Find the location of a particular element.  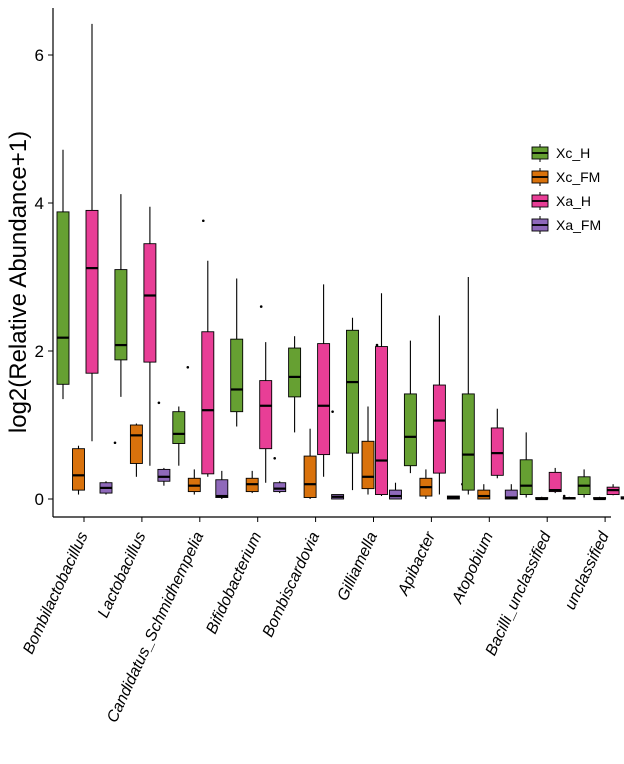

box-Xc_H-Bacilli_unclassified is located at coordinates (526, 465).